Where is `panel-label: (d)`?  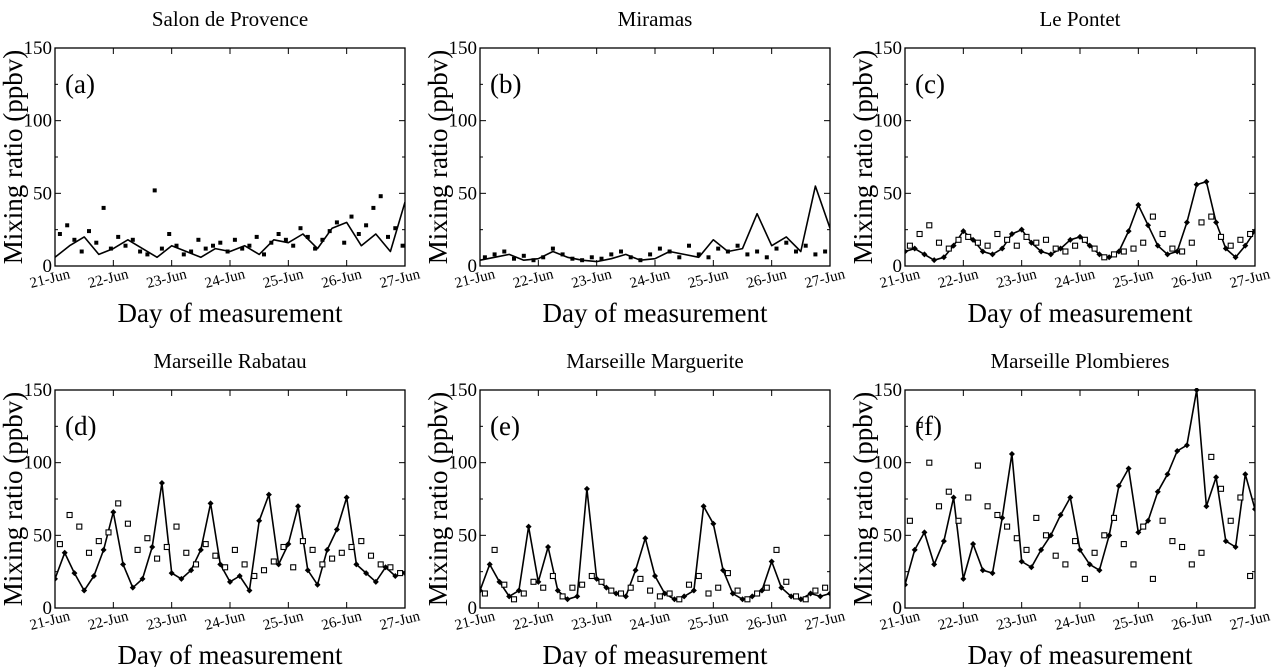 panel-label: (d) is located at coordinates (80, 426).